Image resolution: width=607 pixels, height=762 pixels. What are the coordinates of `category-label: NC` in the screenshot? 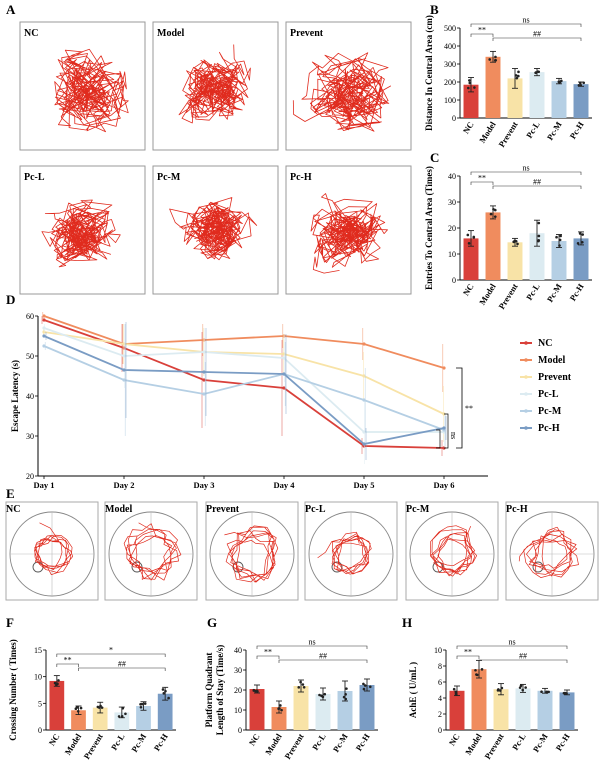 It's located at (468, 290).